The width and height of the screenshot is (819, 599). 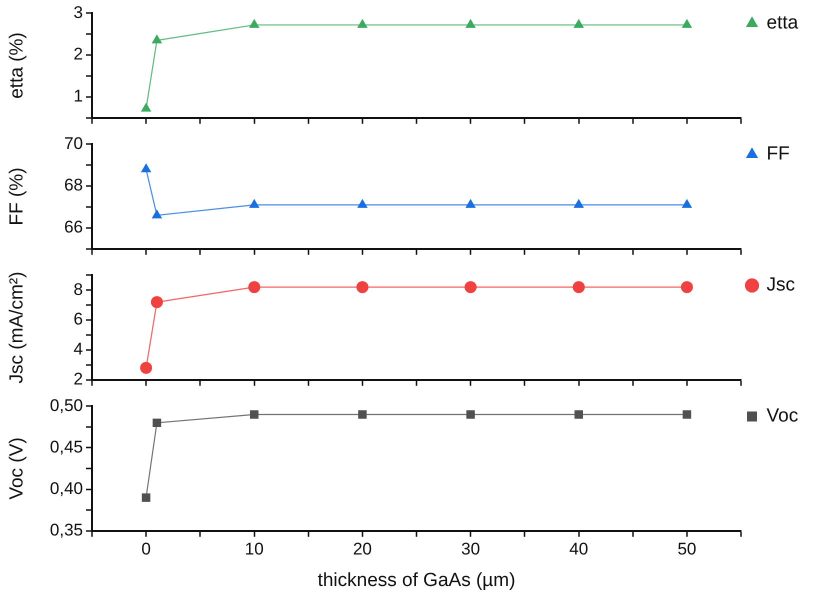 I want to click on y-axis-title: FF (%), so click(x=17, y=196).